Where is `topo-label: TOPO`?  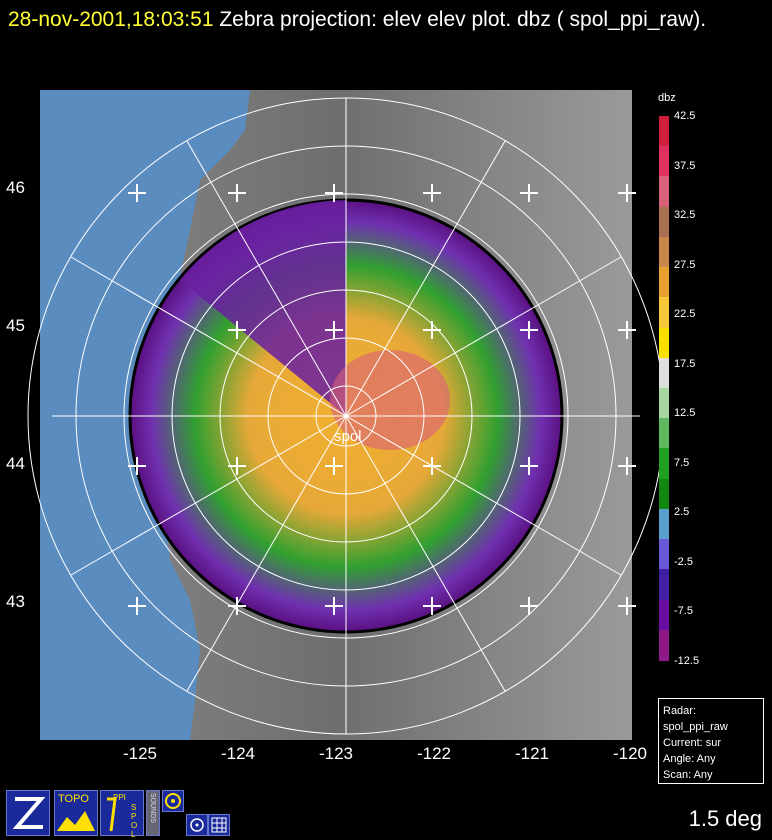 topo-label: TOPO is located at coordinates (73, 799).